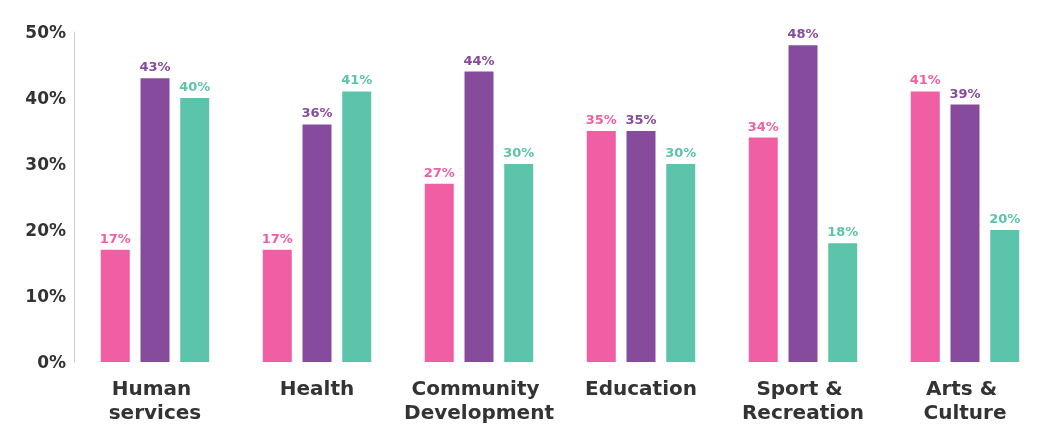  What do you see at coordinates (803, 34) in the screenshot?
I see `data-label: 48%` at bounding box center [803, 34].